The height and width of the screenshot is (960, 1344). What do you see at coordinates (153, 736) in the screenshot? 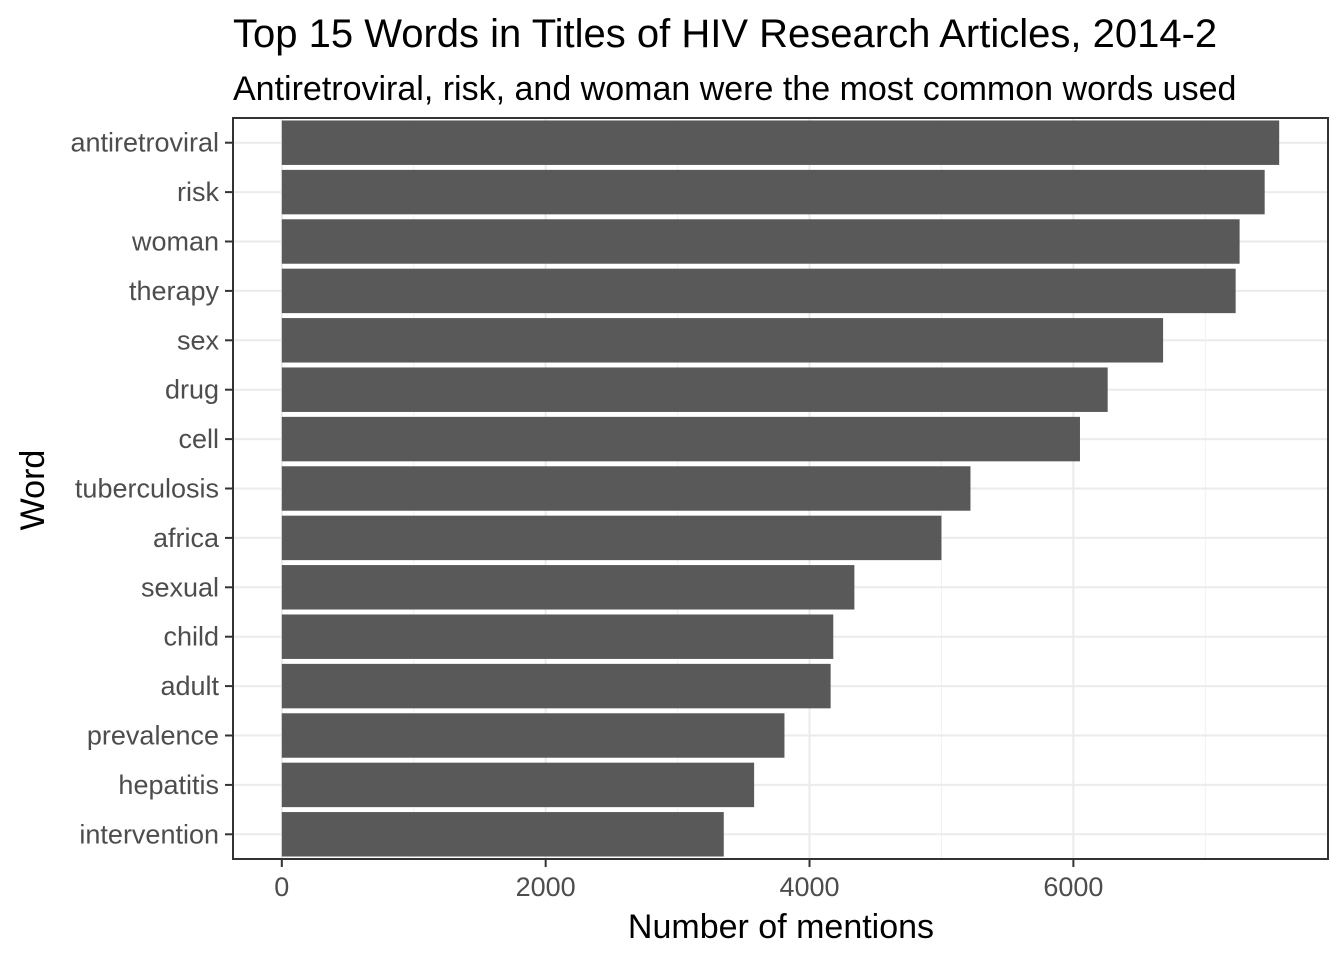
I see `y-tick-label: prevalence` at bounding box center [153, 736].